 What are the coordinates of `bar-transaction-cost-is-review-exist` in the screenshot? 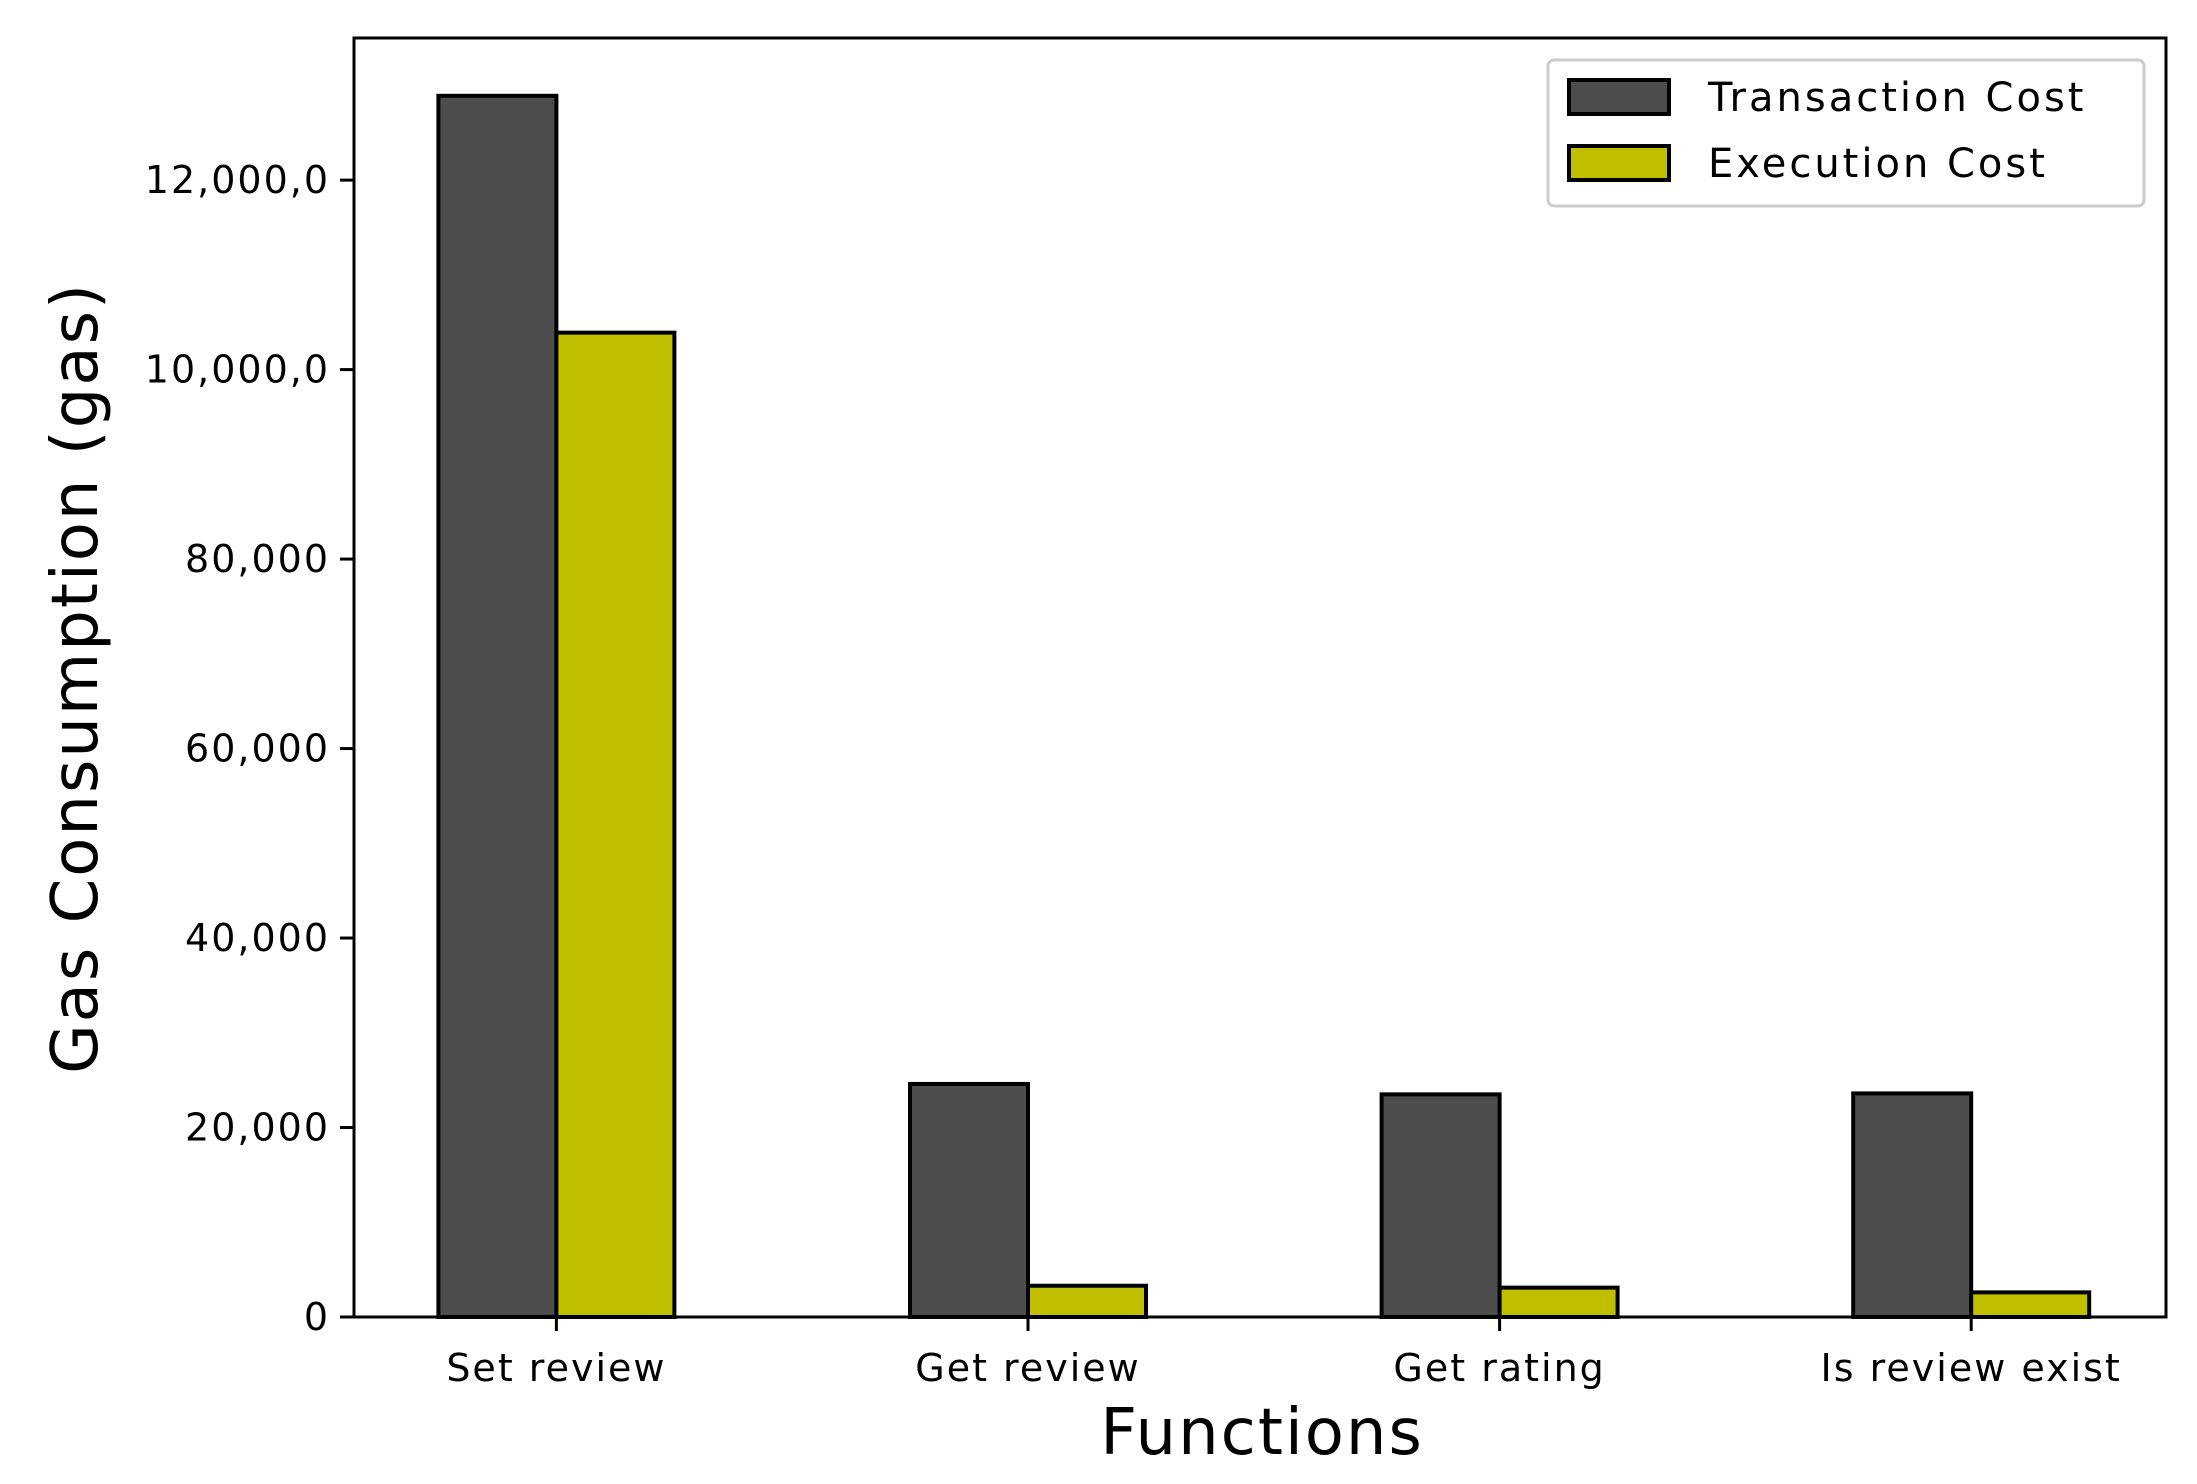 It's located at (1912, 1205).